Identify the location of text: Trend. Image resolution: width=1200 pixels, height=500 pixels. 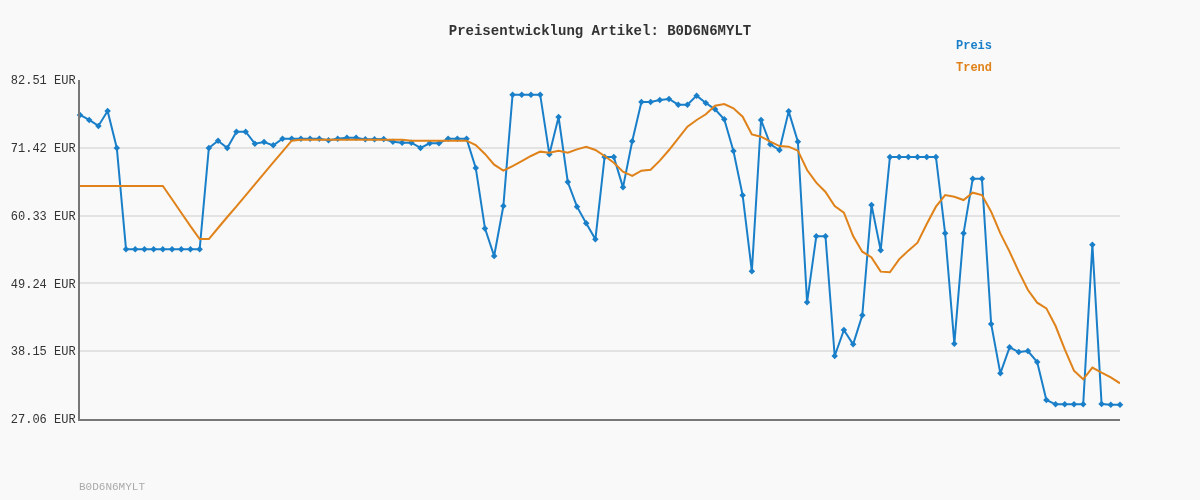
(974, 68).